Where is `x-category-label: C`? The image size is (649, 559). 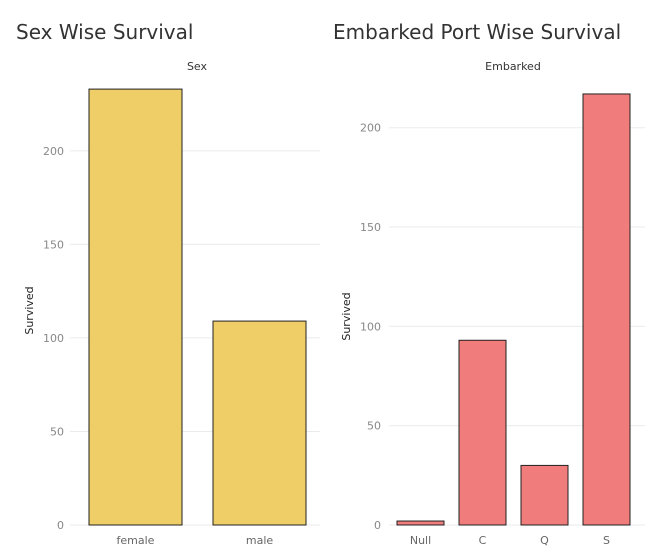 x-category-label: C is located at coordinates (483, 540).